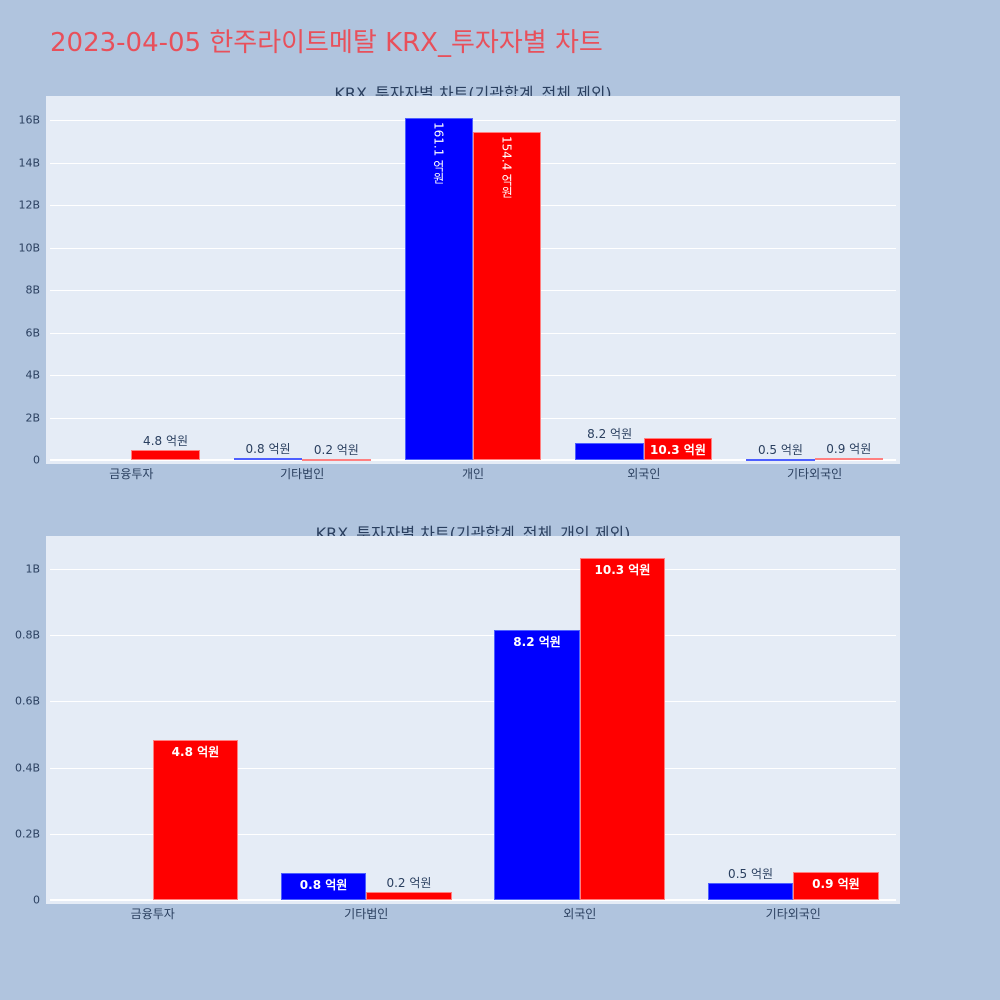 This screenshot has height=1000, width=1000. Describe the element at coordinates (27, 635) in the screenshot. I see `y-tick-label: 0.8B` at that location.